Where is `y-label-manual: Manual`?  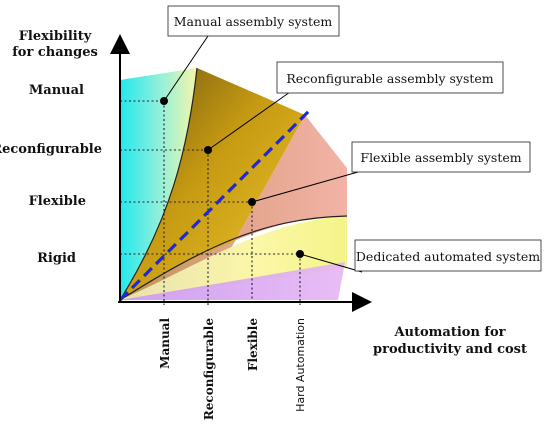
y-label-manual: Manual is located at coordinates (56, 90).